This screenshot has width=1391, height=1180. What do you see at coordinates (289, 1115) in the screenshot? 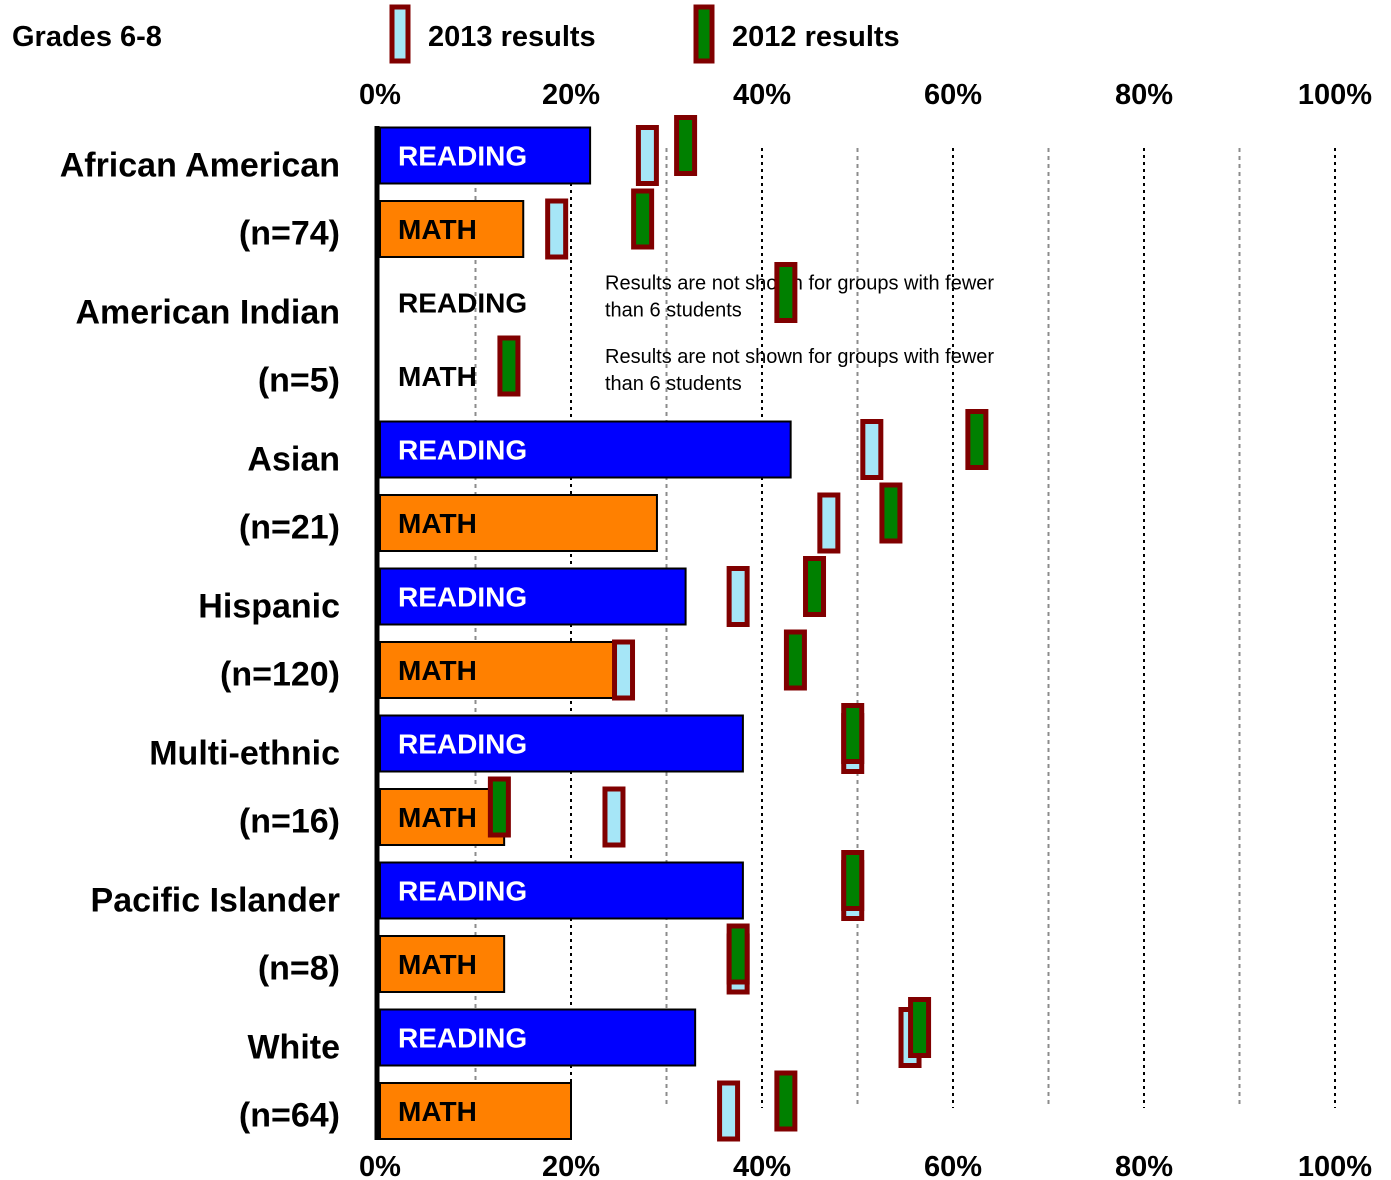
I see `group-count: (n=64)` at bounding box center [289, 1115].